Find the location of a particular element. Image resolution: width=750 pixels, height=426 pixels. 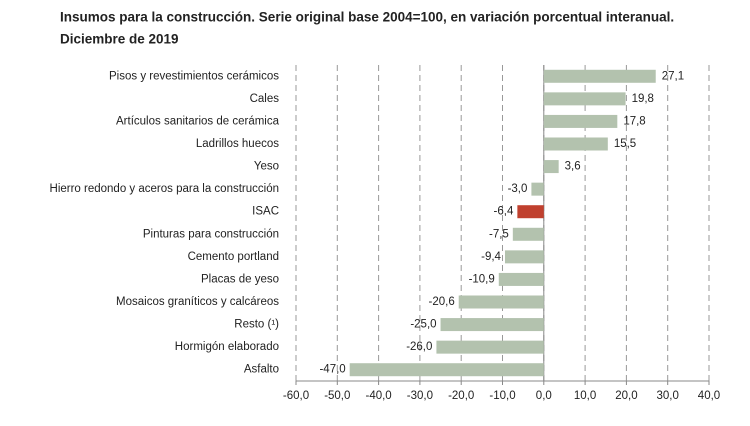

value-label: -9,4 is located at coordinates (491, 257).